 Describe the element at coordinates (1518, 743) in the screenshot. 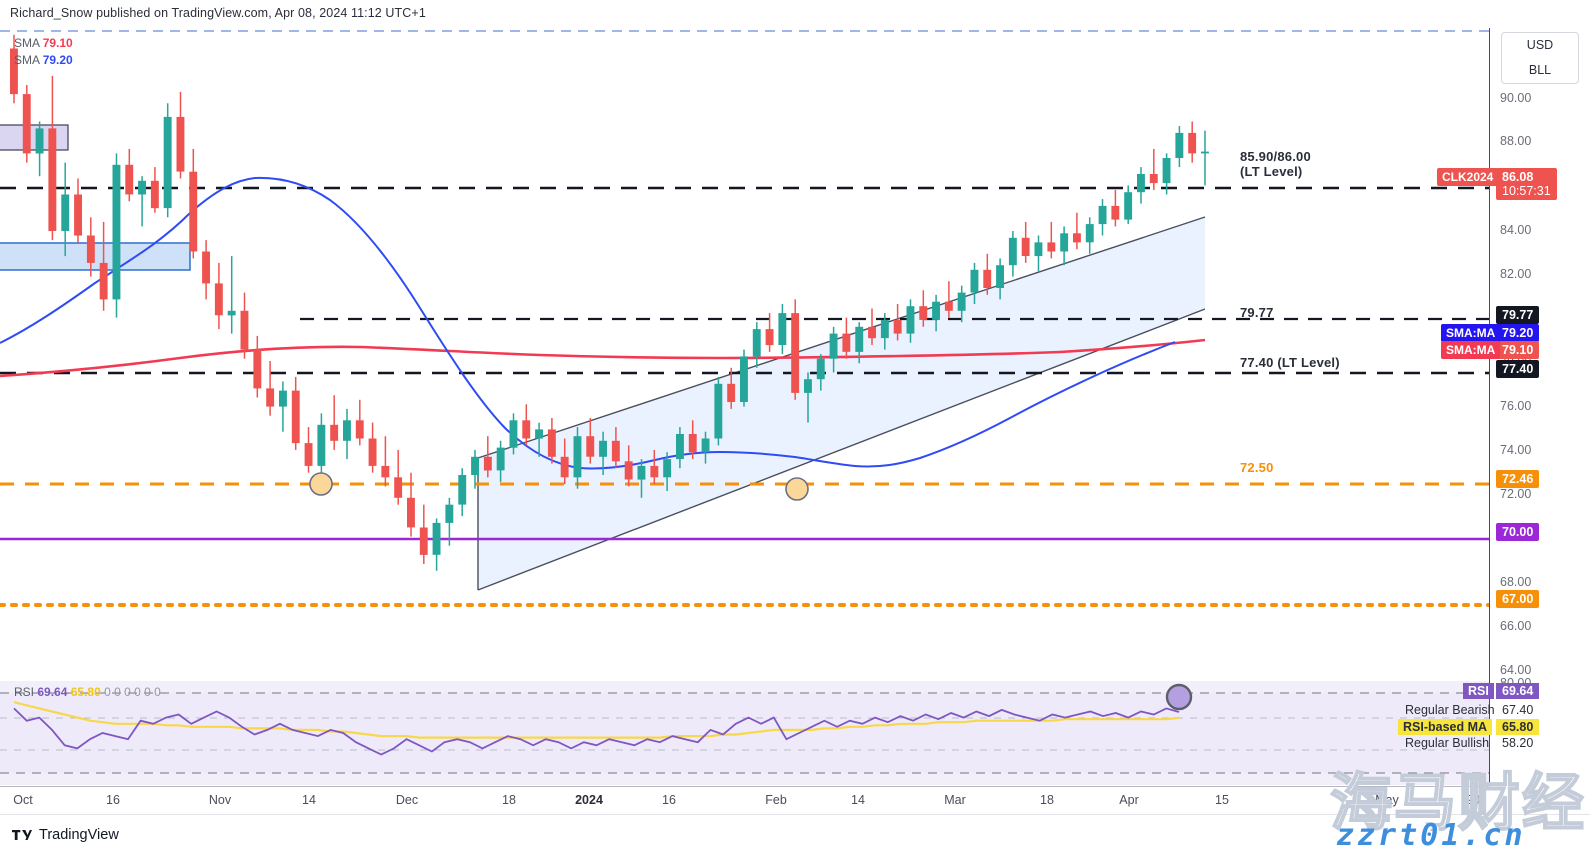

I see `rsi-axis-value: 58.20` at that location.